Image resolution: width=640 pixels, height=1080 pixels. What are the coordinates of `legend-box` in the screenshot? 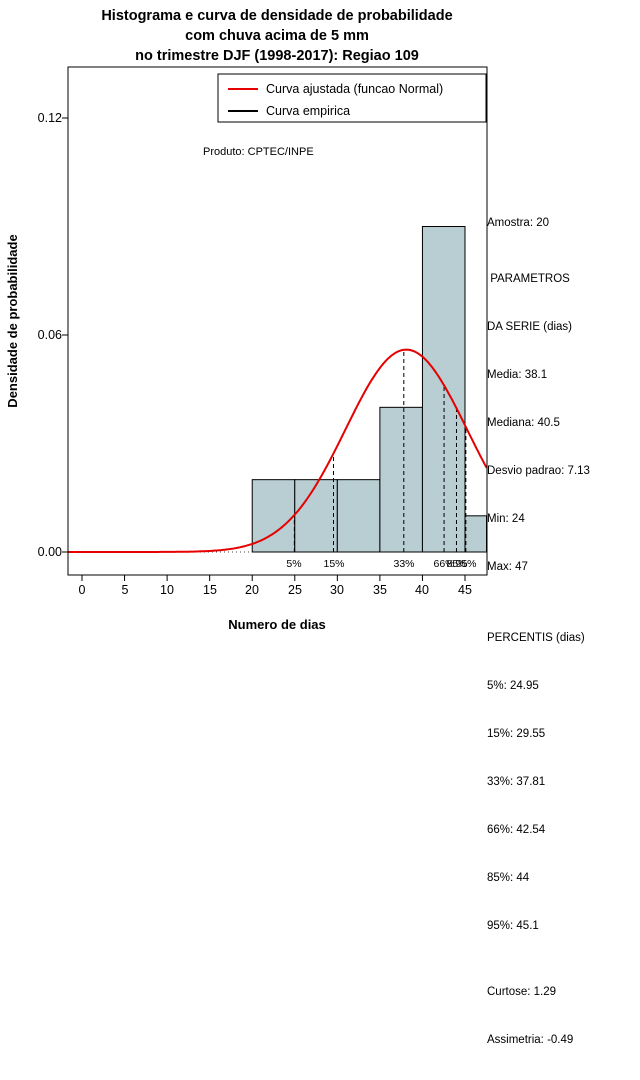 It's located at (352, 98).